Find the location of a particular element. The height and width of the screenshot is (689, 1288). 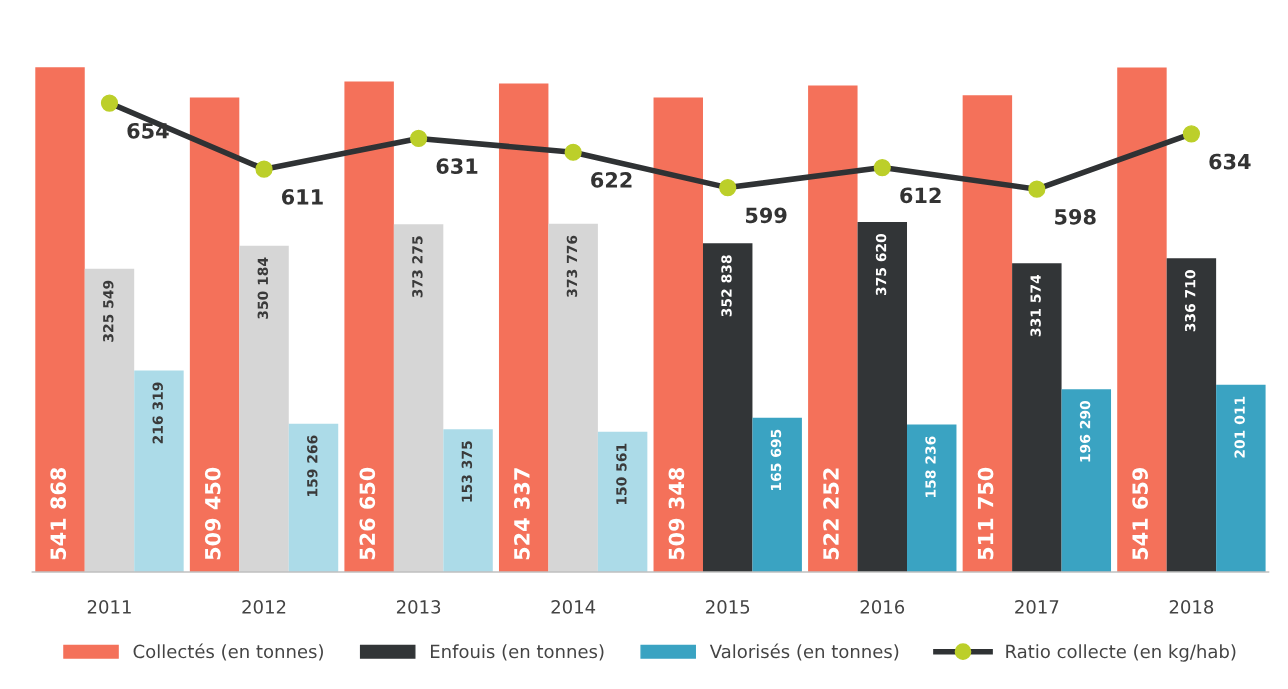

x-tick-label: 2012 is located at coordinates (264, 607).